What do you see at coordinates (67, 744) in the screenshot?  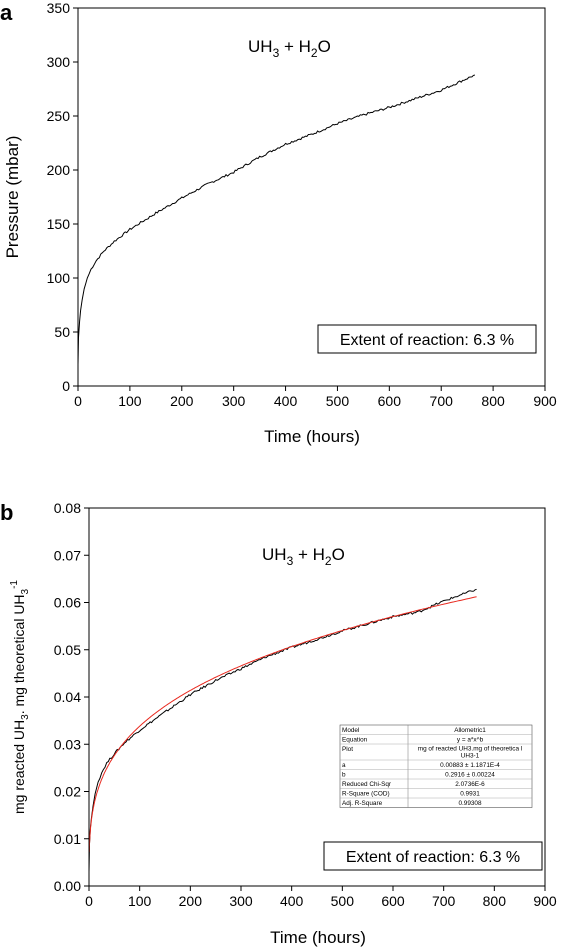 I see `panel-b-y-tick-label: 0.03` at bounding box center [67, 744].